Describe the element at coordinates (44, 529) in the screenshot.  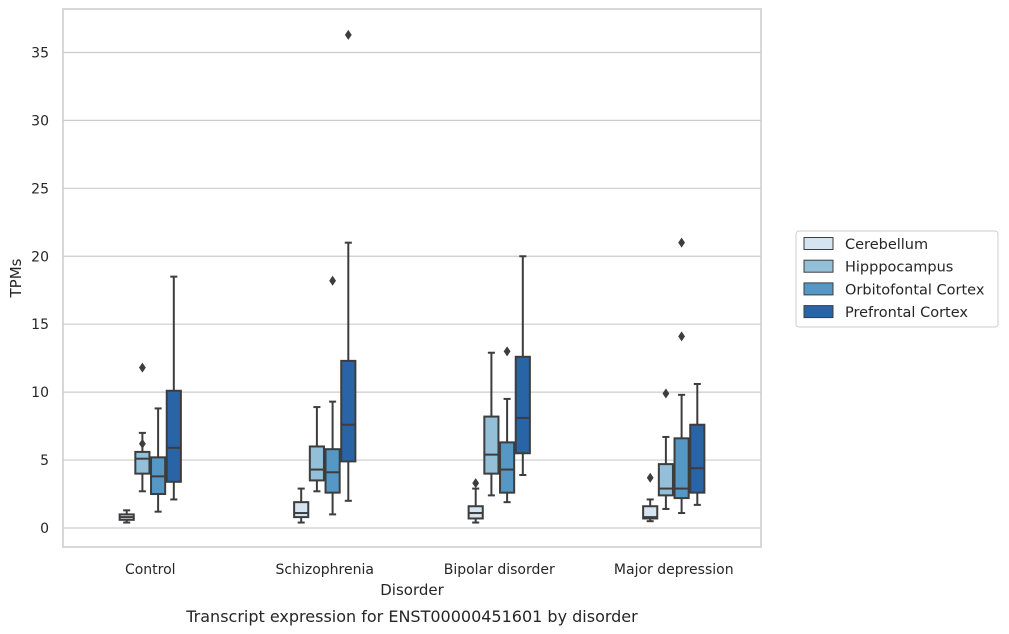
I see `y-tick-label: 0` at that location.